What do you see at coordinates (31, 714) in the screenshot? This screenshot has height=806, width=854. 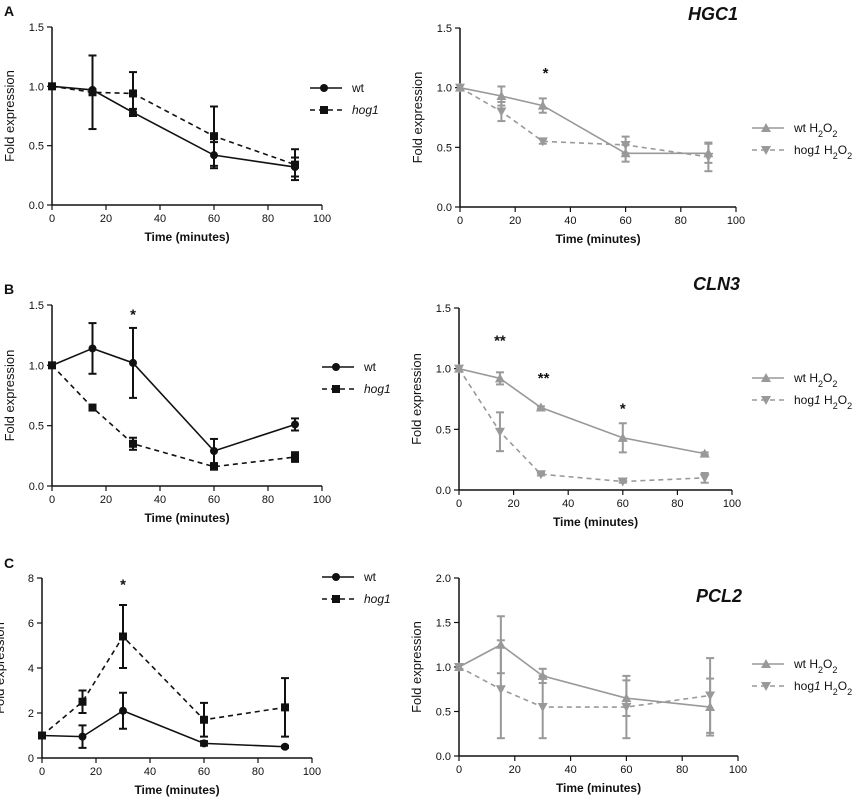 I see `y-tick-label: 2` at bounding box center [31, 714].